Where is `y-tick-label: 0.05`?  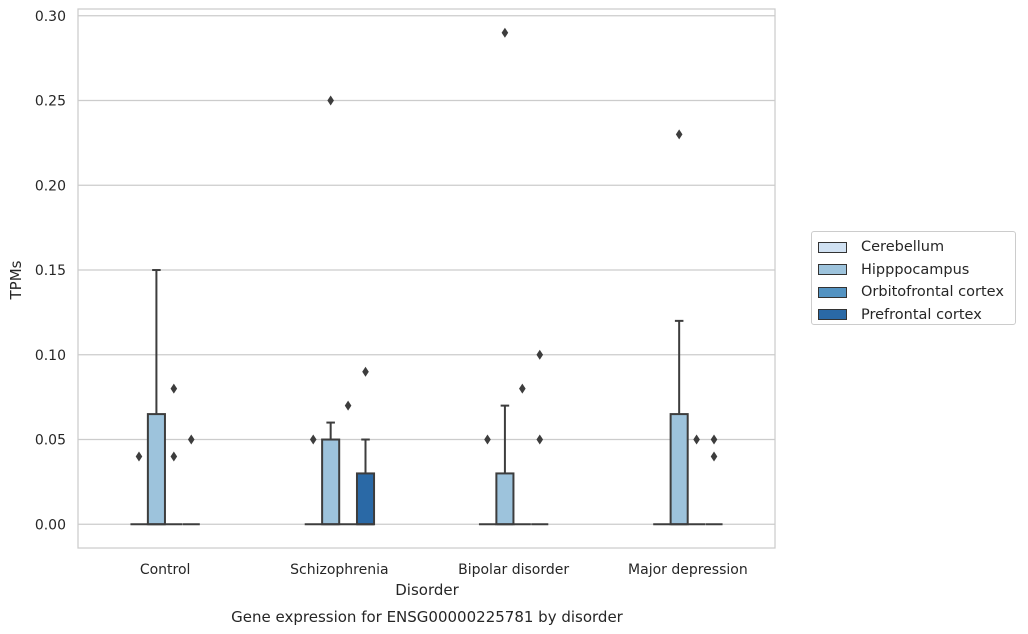 y-tick-label: 0.05 is located at coordinates (50, 441).